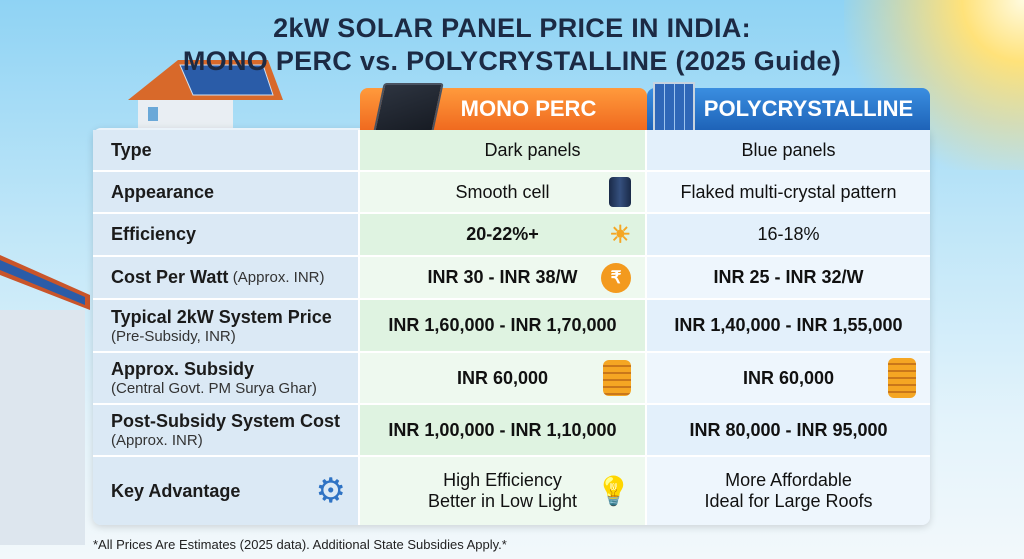 Image resolution: width=1024 pixels, height=559 pixels. I want to click on gears-icon: ⚙, so click(330, 491).